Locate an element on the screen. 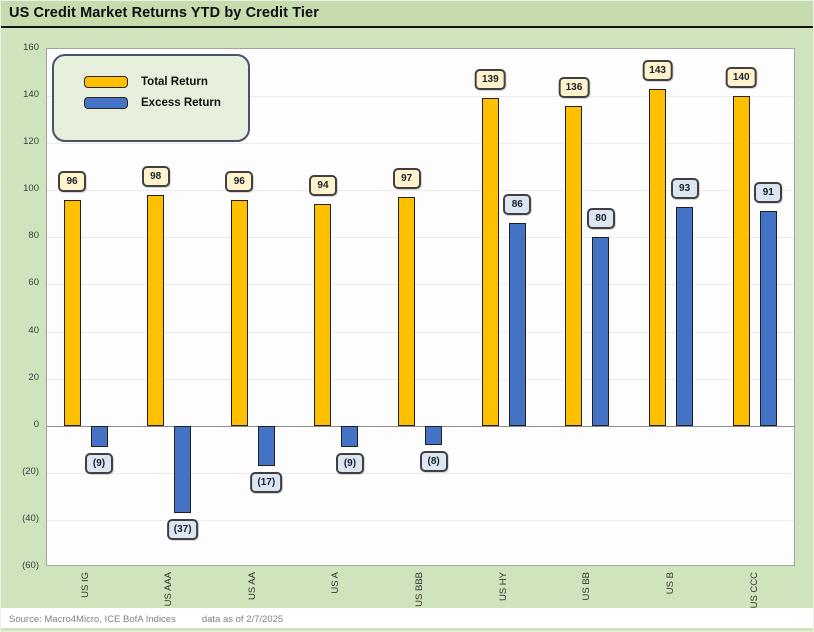  value-label-excess-return-us-bb: 80 is located at coordinates (600, 219).